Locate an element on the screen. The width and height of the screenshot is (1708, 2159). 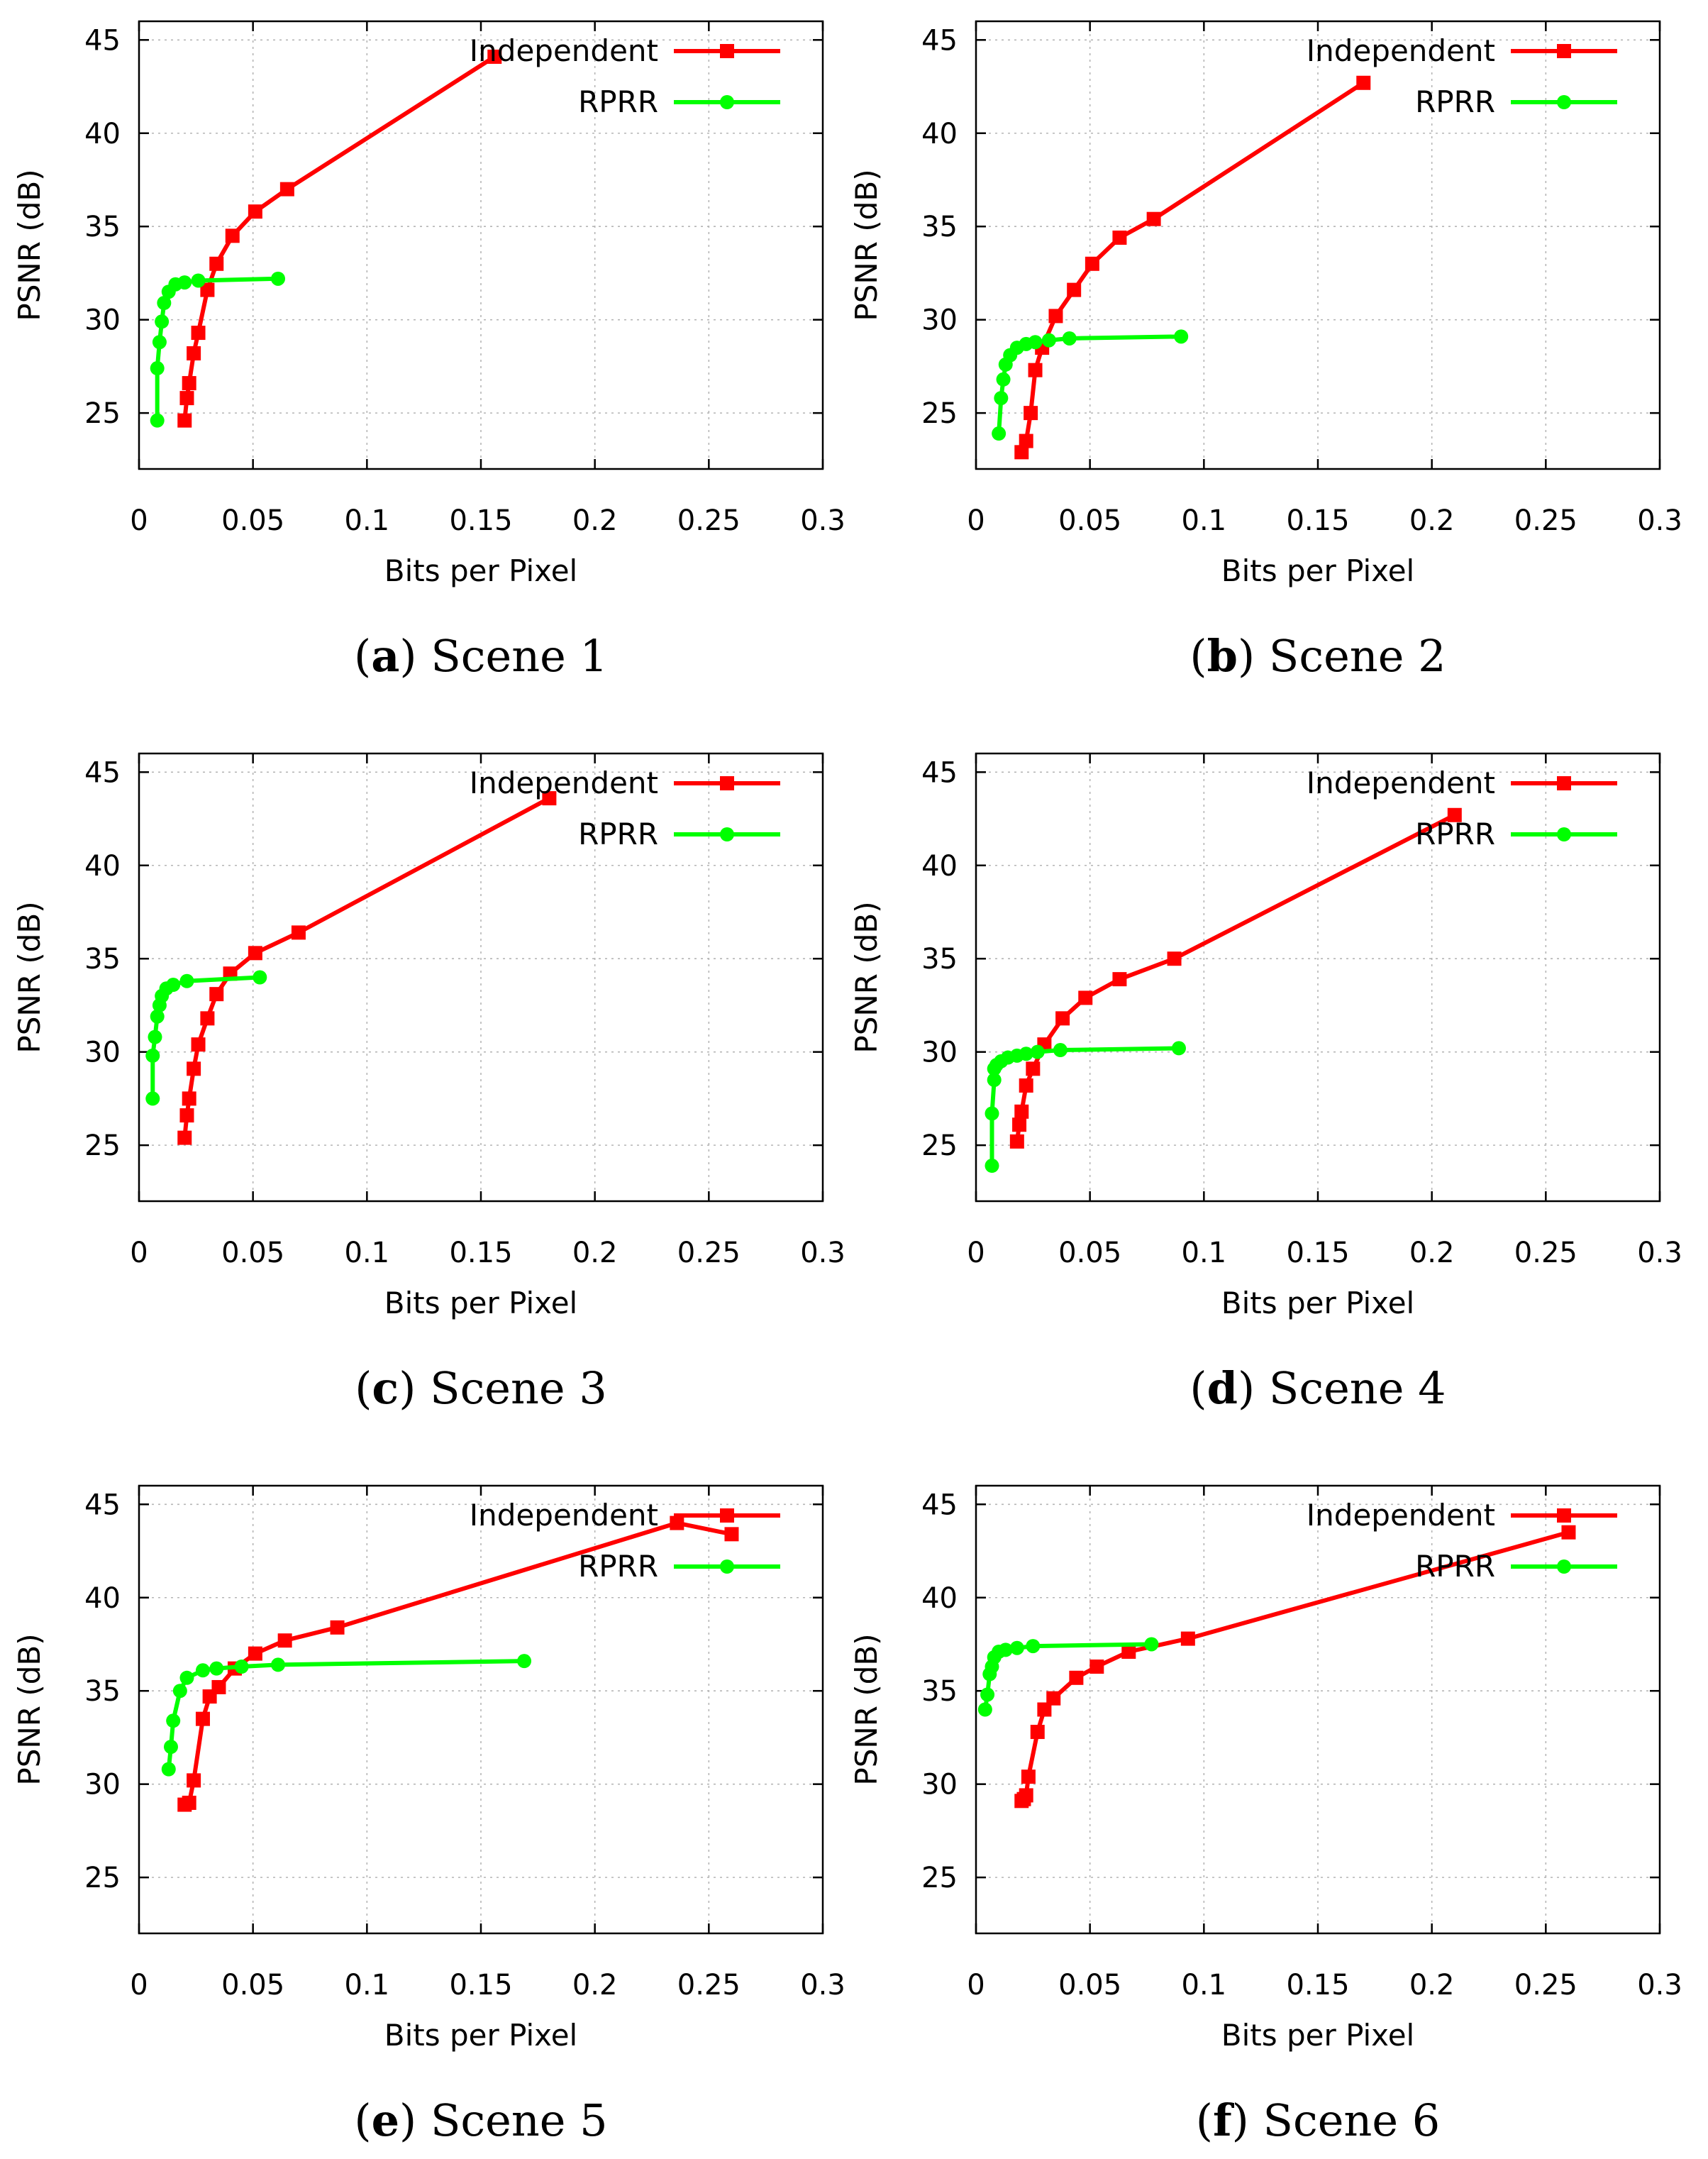
caption-letter: f is located at coordinates (1224, 2120).